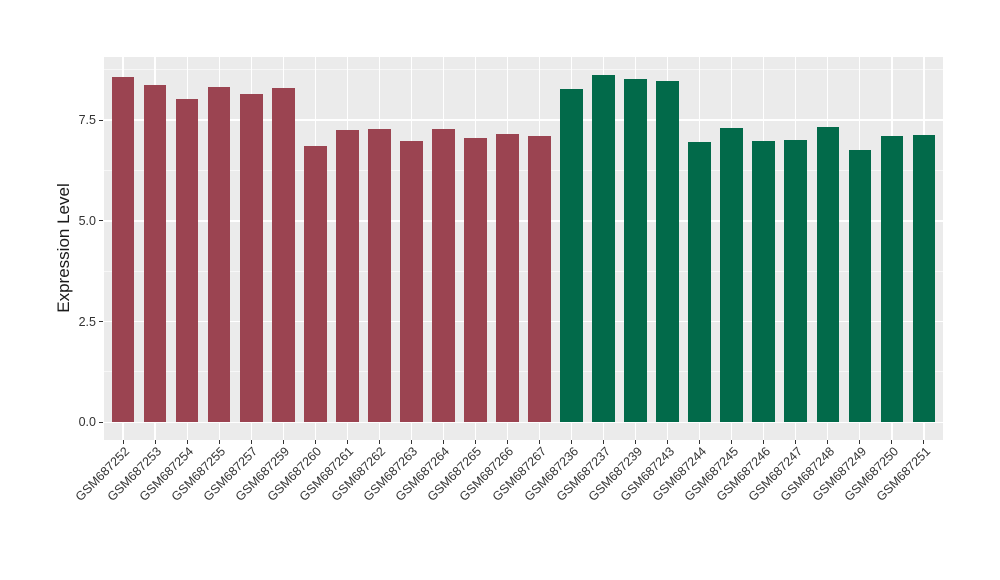 This screenshot has height=580, width=1000. Describe the element at coordinates (411, 281) in the screenshot. I see `bar-GSM687263` at that location.